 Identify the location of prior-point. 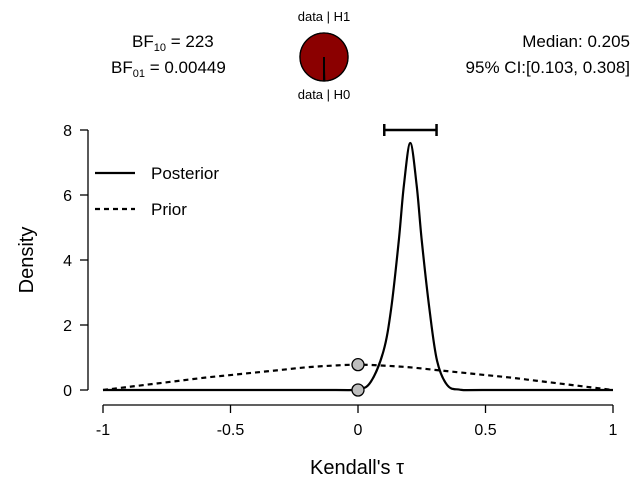
(358, 364).